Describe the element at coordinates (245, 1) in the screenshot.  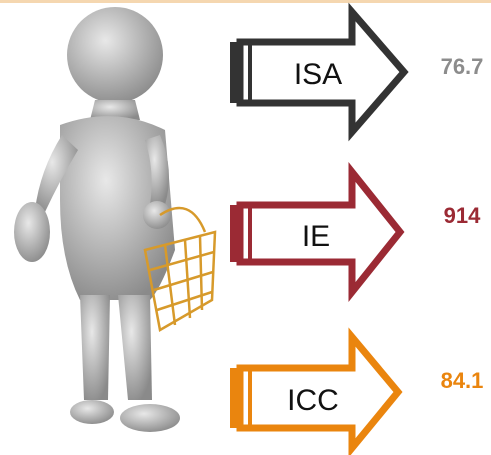
I see `top-rule` at that location.